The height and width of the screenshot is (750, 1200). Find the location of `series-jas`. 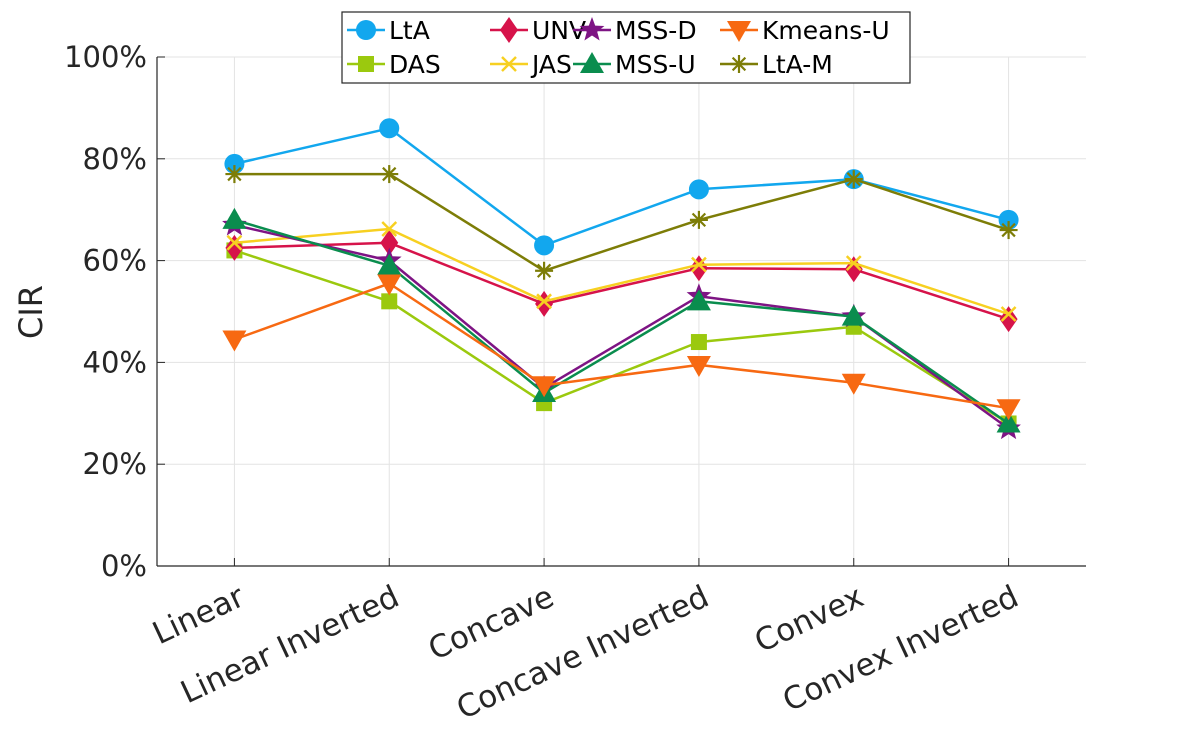

series-jas is located at coordinates (621, 271).